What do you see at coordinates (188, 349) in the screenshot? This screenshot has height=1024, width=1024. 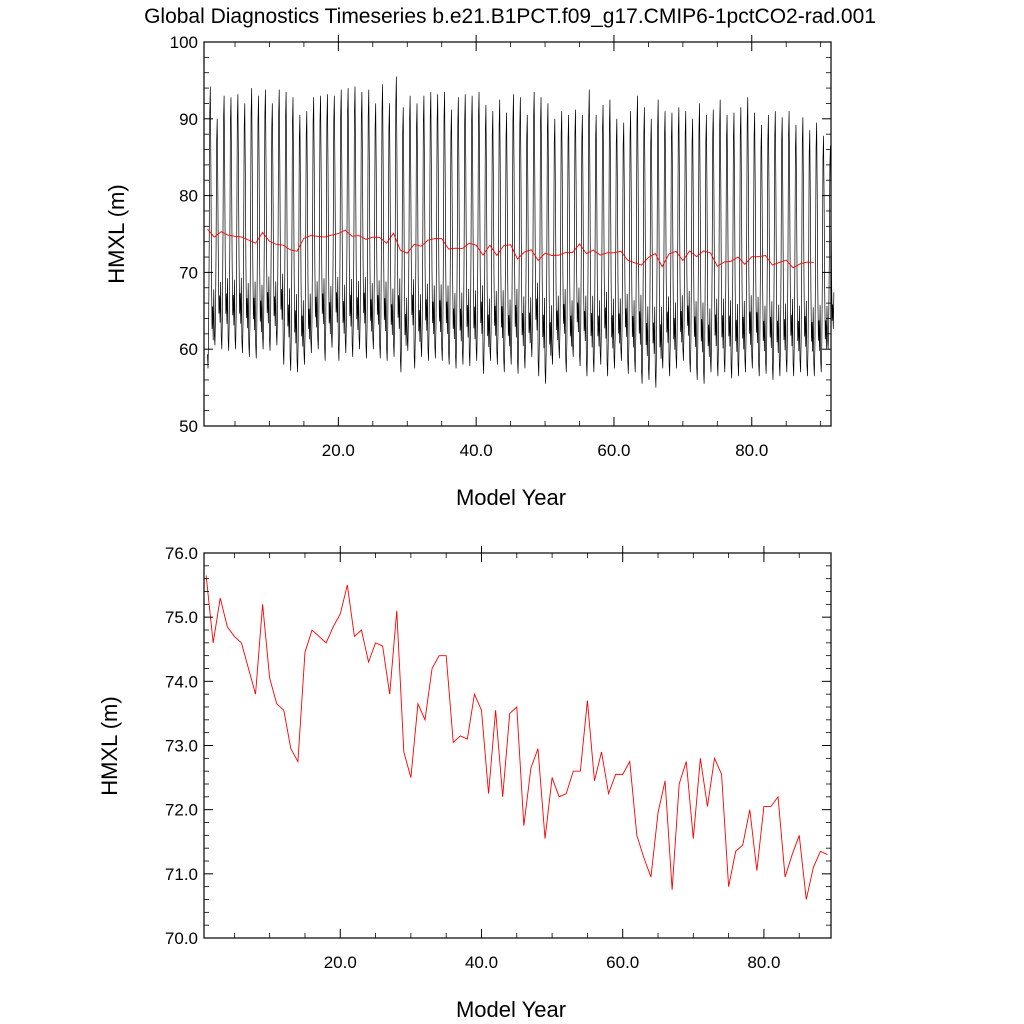 I see `top-y-tick-label: 60` at bounding box center [188, 349].